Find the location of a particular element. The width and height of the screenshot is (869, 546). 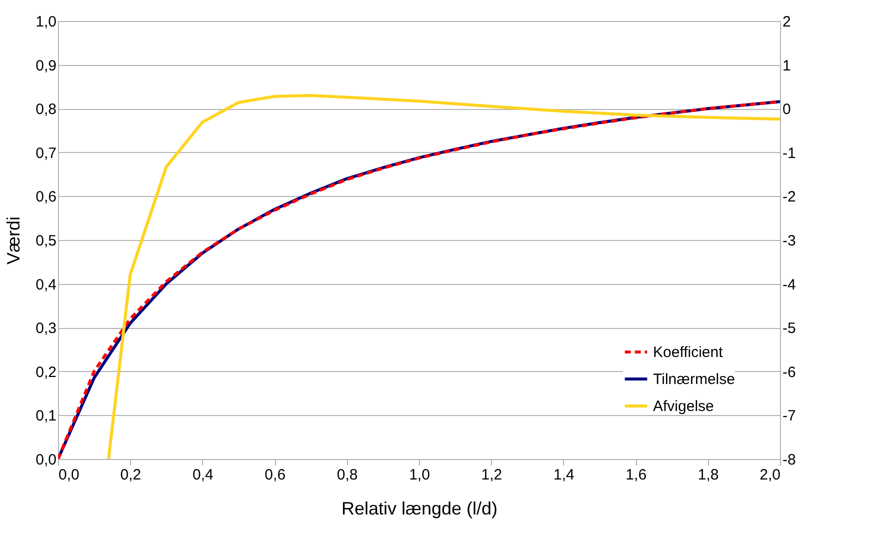

y-tick-label: 0,2 is located at coordinates (46, 372).